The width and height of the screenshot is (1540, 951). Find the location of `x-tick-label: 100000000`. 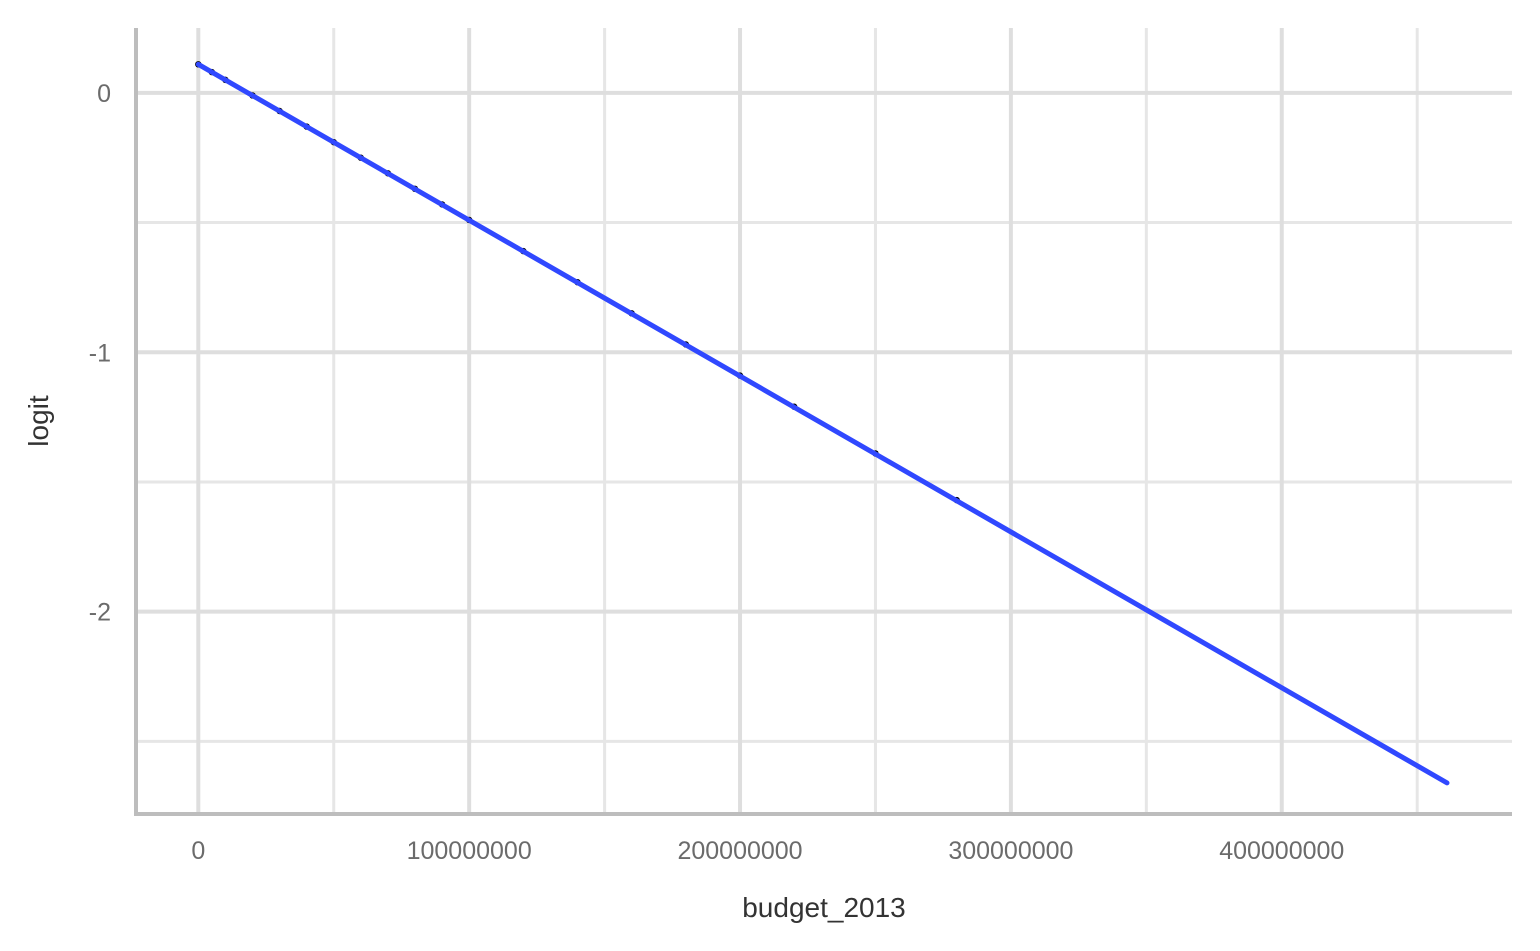

x-tick-label: 100000000 is located at coordinates (469, 851).